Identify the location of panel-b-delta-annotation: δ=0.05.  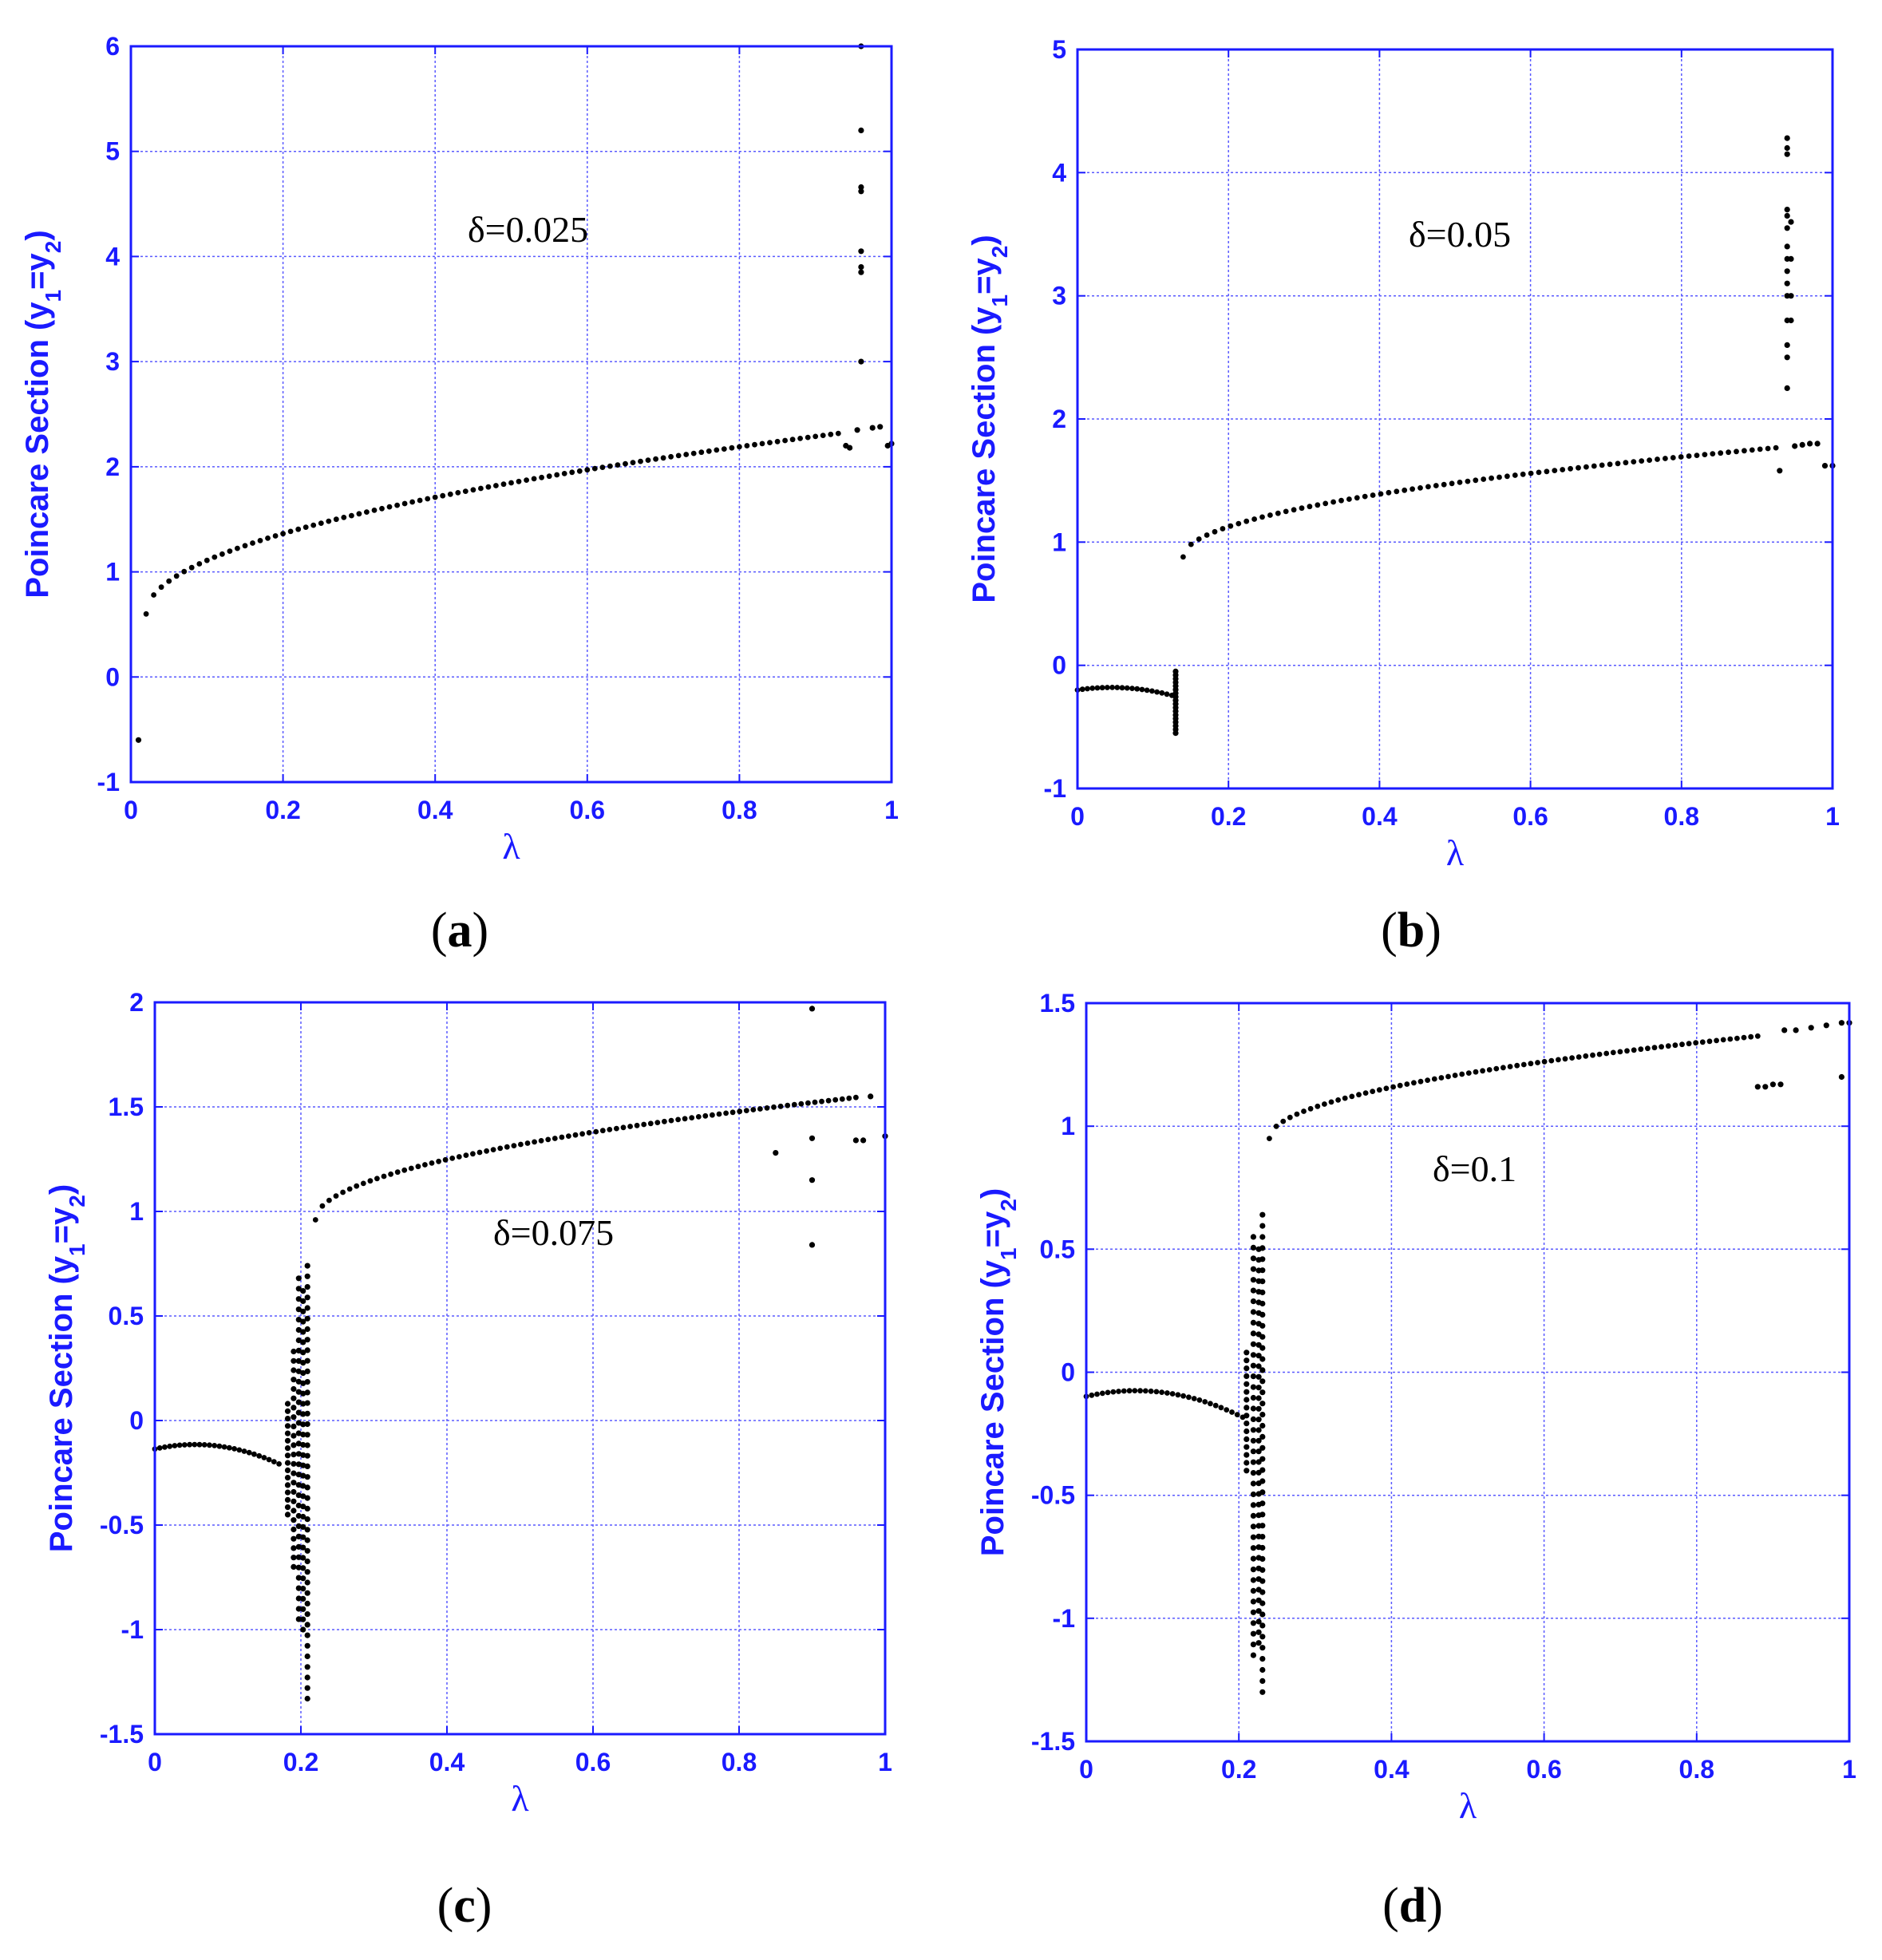
(1460, 234).